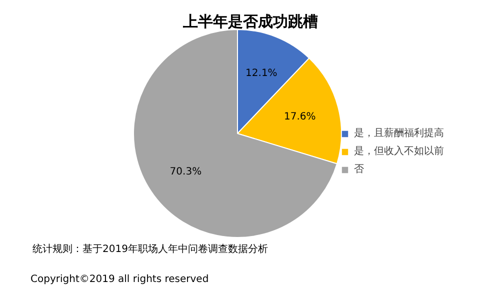 The height and width of the screenshot is (291, 500). Describe the element at coordinates (119, 279) in the screenshot. I see `text: Copyright©2019 all rights reserved` at that location.